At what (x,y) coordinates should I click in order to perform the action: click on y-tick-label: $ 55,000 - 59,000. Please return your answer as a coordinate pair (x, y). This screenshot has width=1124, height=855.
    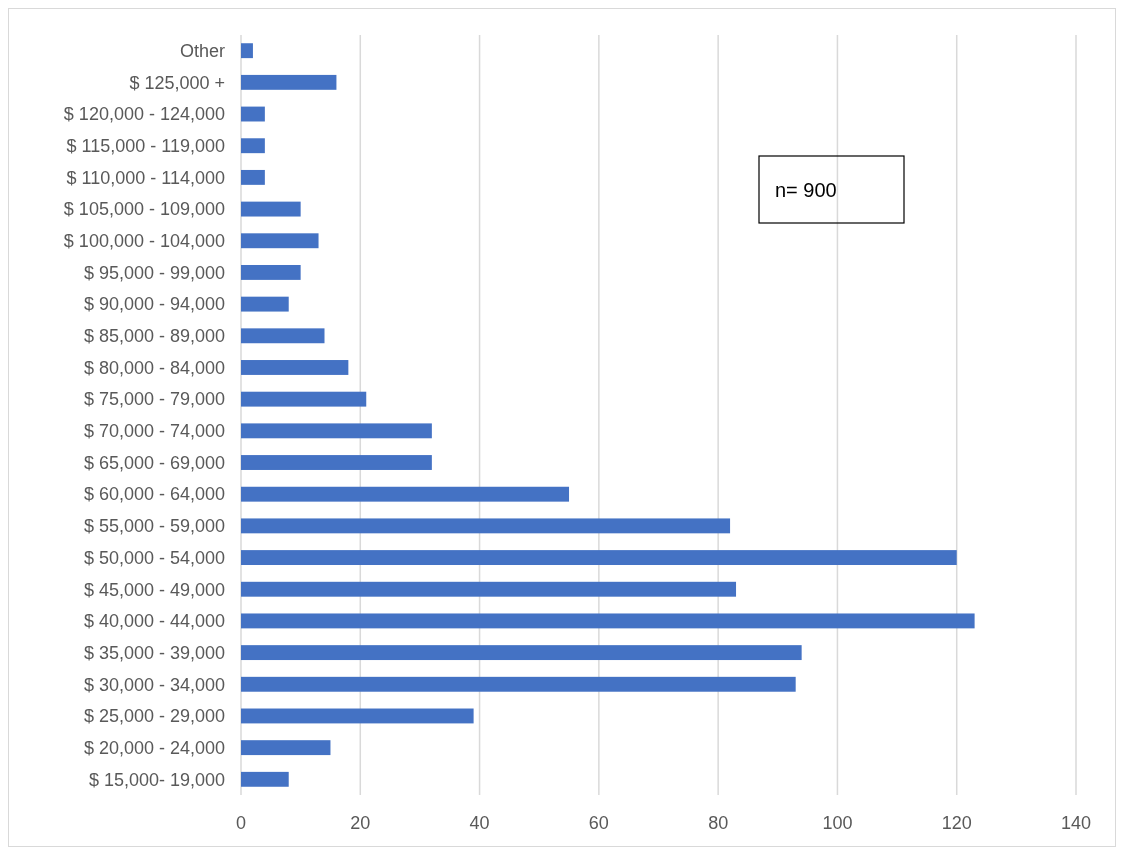
    Looking at the image, I should click on (154, 526).